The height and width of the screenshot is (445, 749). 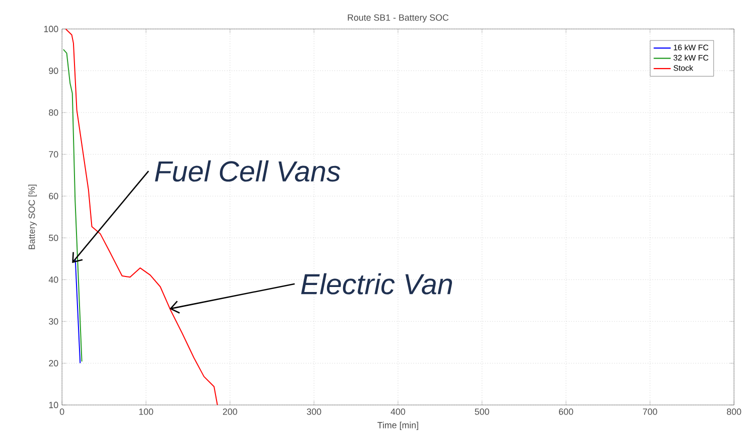 What do you see at coordinates (51, 29) in the screenshot?
I see `y-tick-label: 100` at bounding box center [51, 29].